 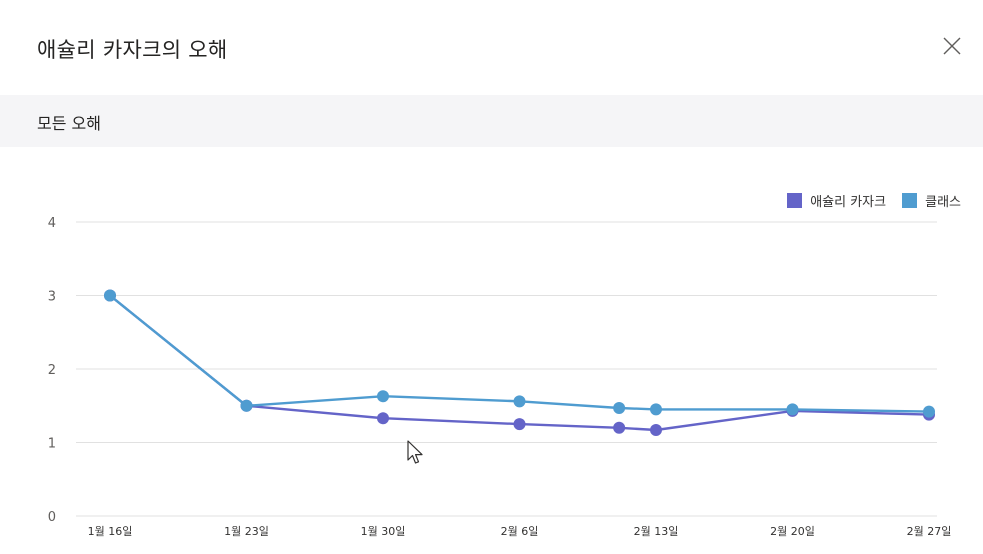 What do you see at coordinates (52, 223) in the screenshot?
I see `y-tick-label-4: 4` at bounding box center [52, 223].